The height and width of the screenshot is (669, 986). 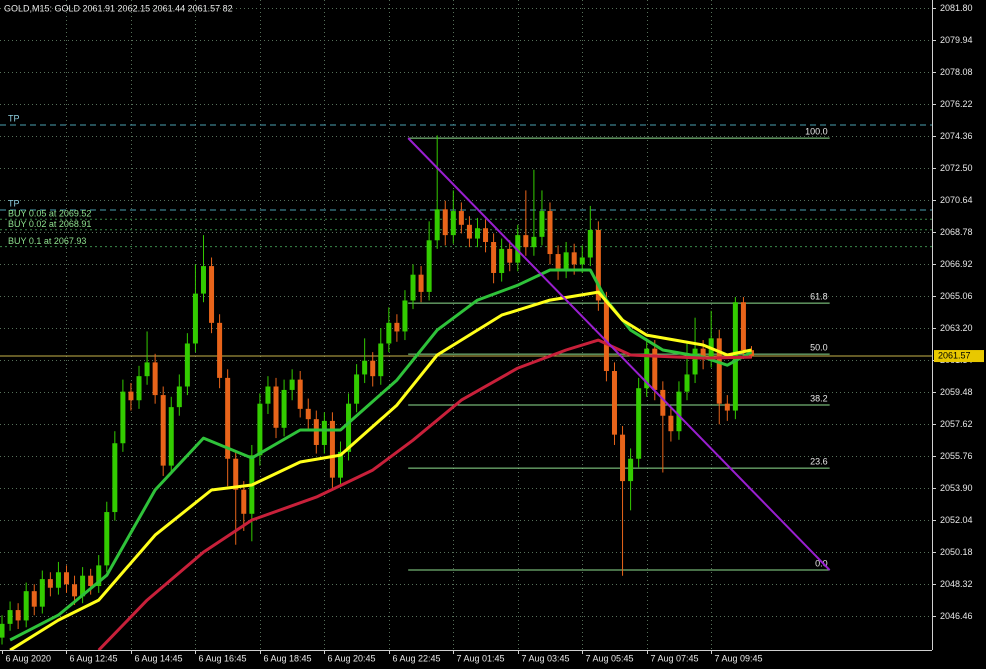 What do you see at coordinates (956, 40) in the screenshot?
I see `y-tick-label: 2079.94` at bounding box center [956, 40].